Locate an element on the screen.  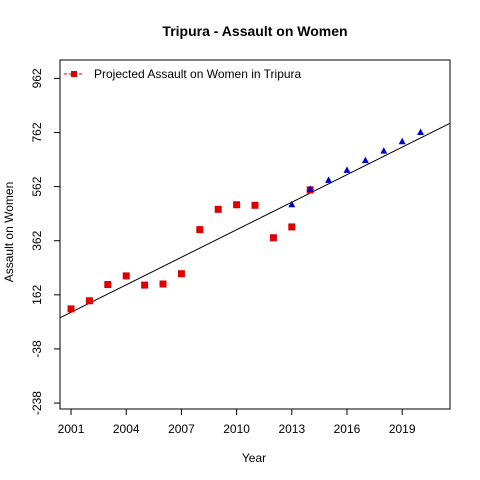
observed-point-2001 is located at coordinates (71, 309).